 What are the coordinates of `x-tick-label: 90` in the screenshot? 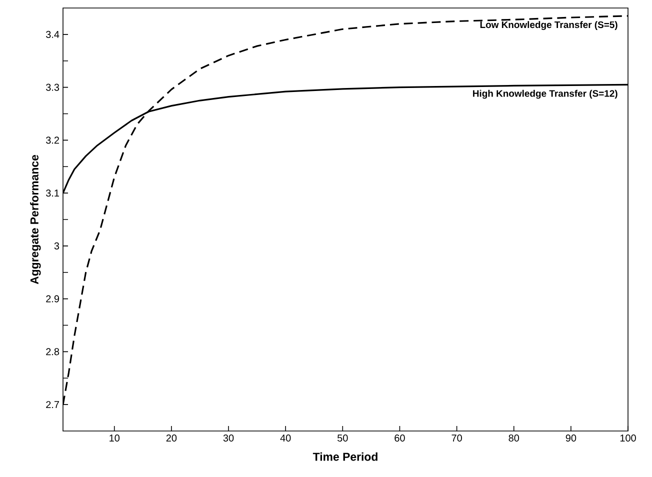 It's located at (571, 438).